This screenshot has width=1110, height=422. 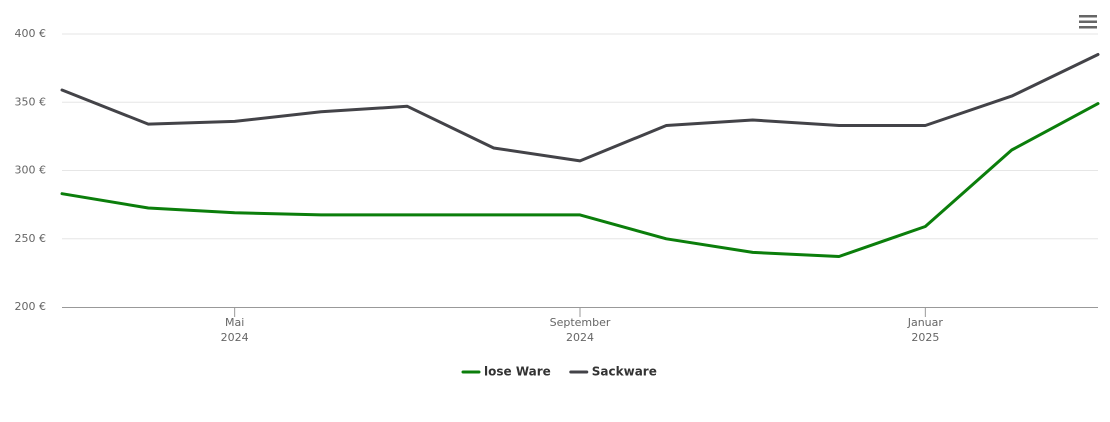 What do you see at coordinates (31, 101) in the screenshot?
I see `y-tick-label: 350 €` at bounding box center [31, 101].